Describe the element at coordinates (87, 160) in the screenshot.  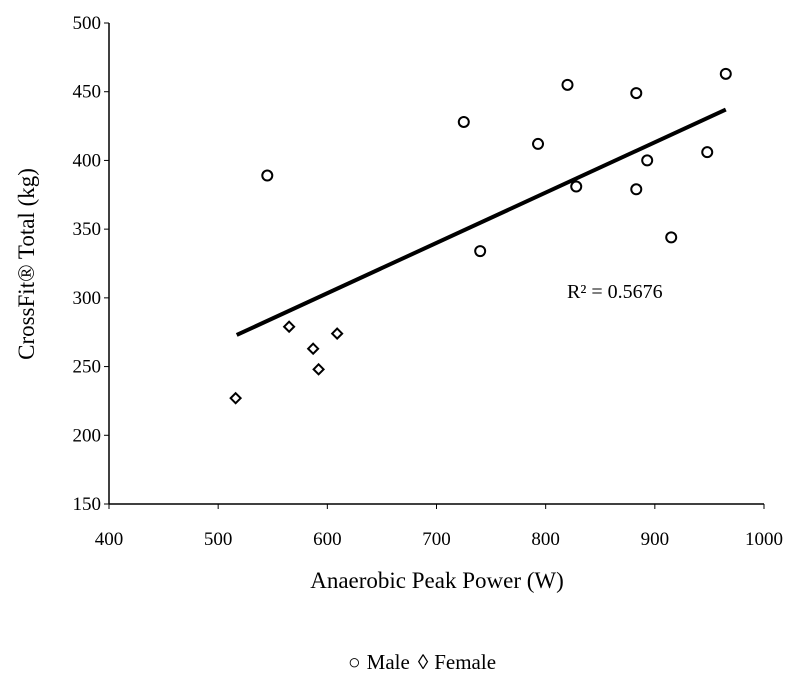
I see `y-tick-label: 400` at that location.